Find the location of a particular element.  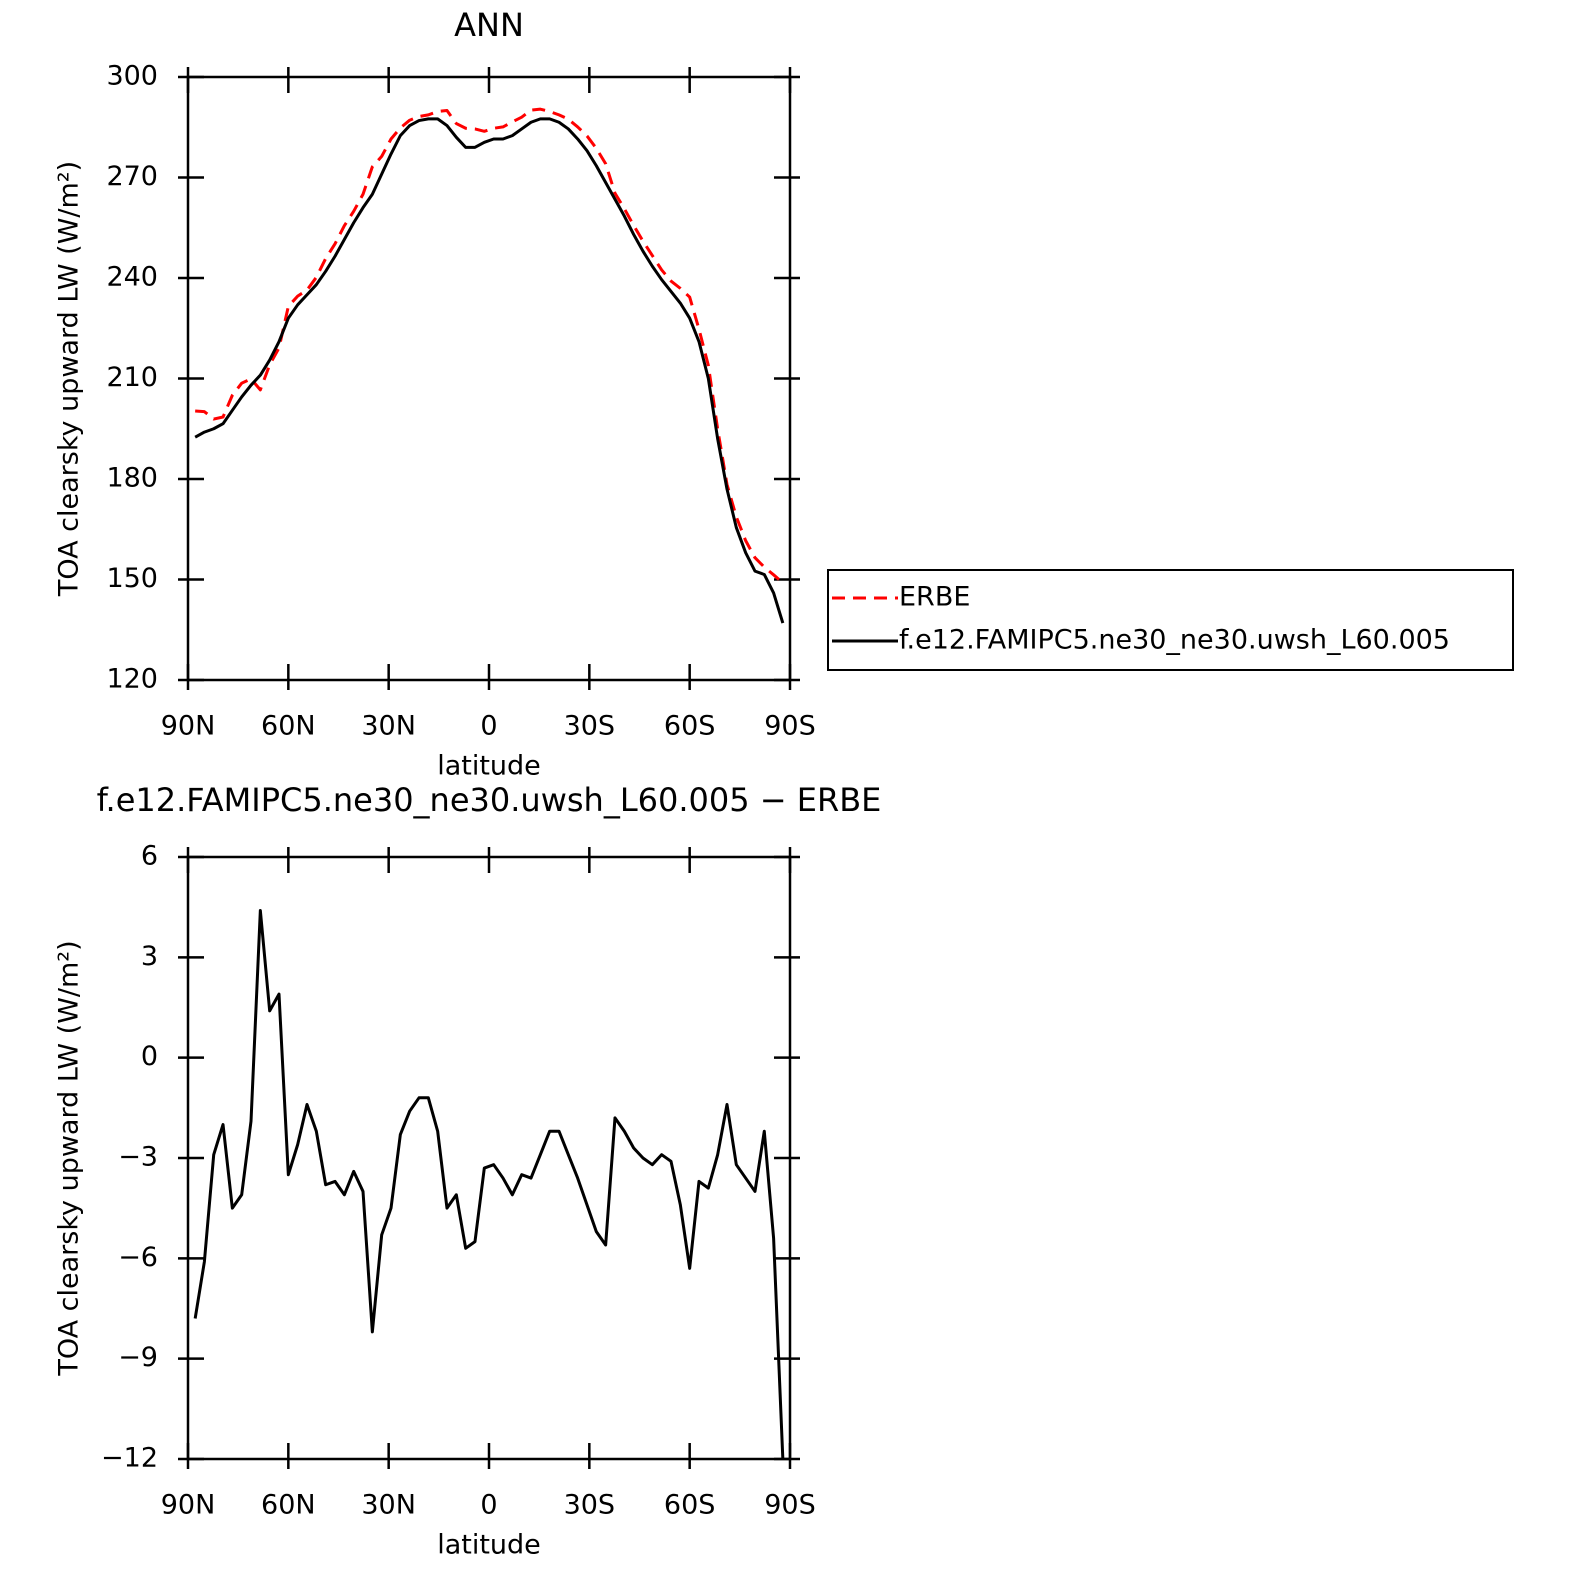

legend-label: ERBE is located at coordinates (934, 597).